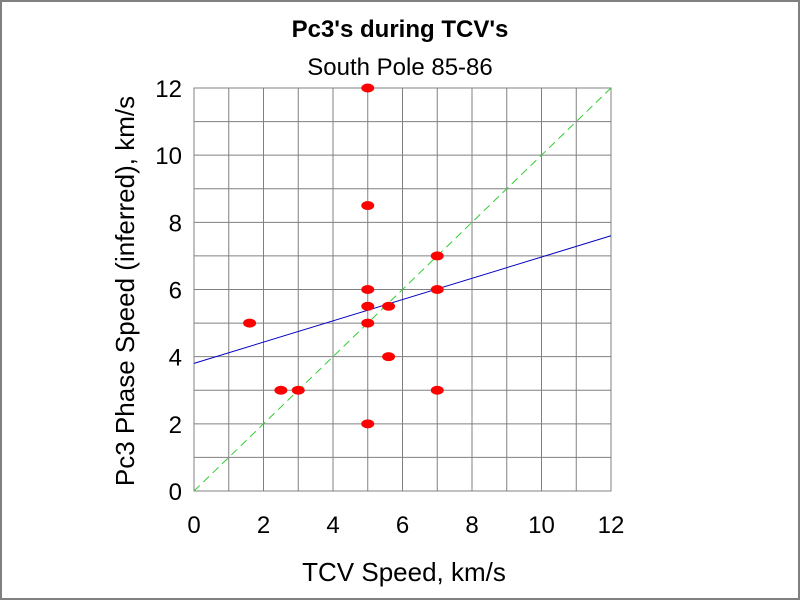 The image size is (800, 600). Describe the element at coordinates (168, 156) in the screenshot. I see `y-tick-label: 10` at that location.